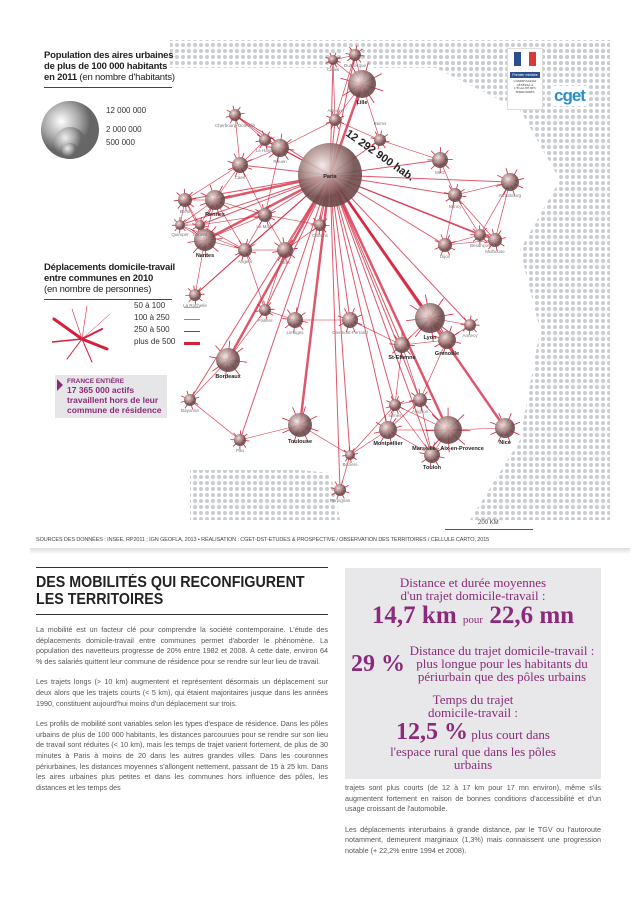  What do you see at coordinates (152, 317) in the screenshot?
I see `flow-class-2: 100 à 250` at bounding box center [152, 317].